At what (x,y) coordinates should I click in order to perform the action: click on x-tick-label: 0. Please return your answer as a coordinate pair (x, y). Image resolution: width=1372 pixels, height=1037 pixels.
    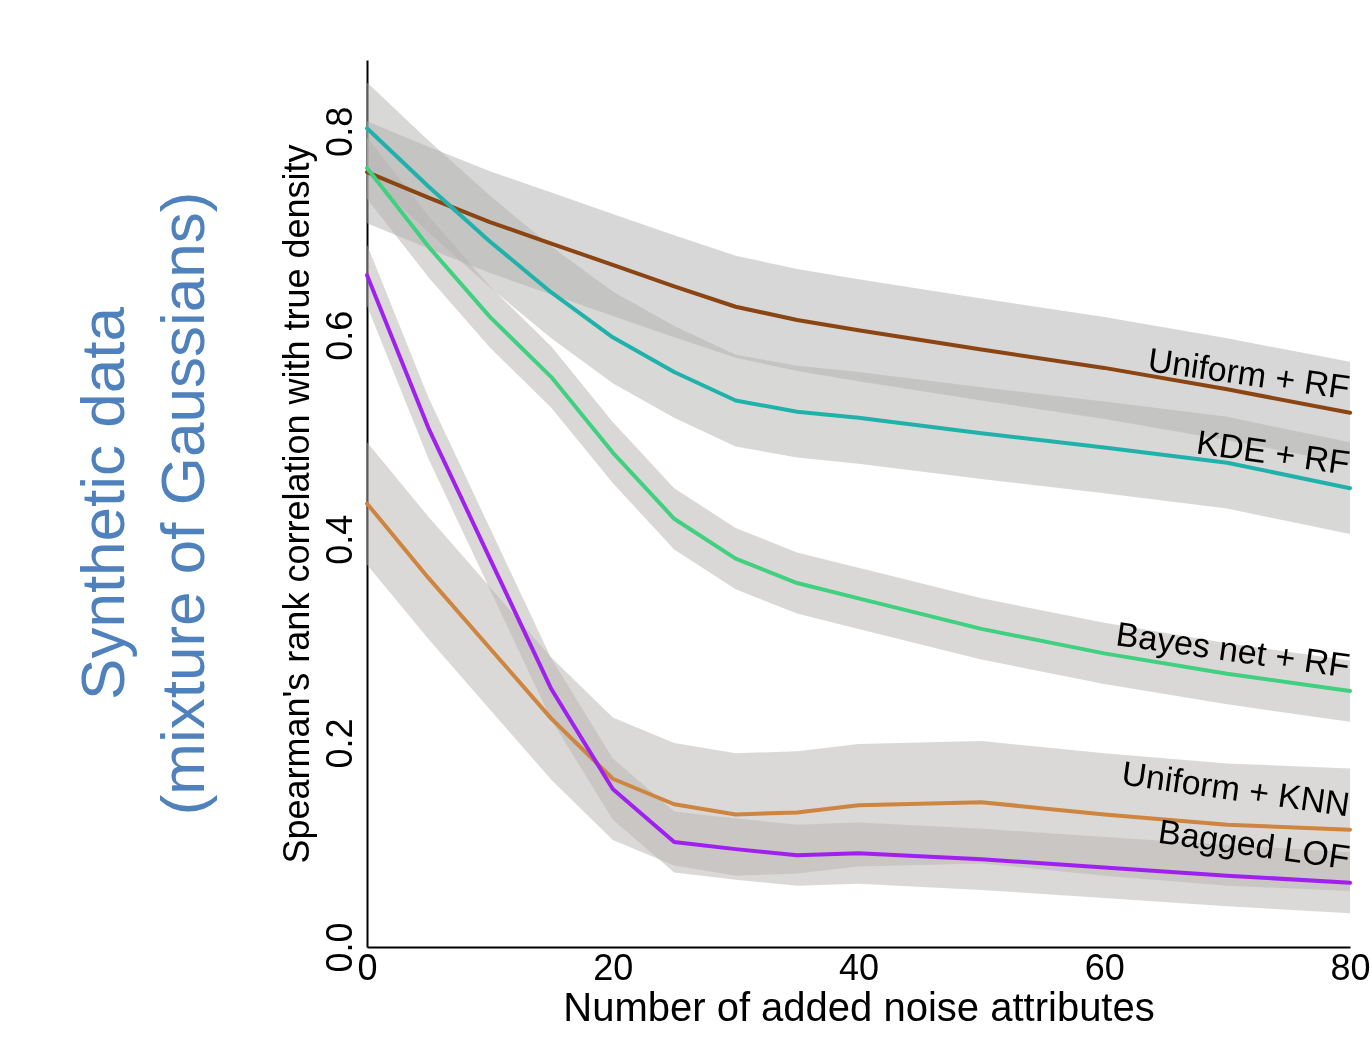
    Looking at the image, I should click on (367, 967).